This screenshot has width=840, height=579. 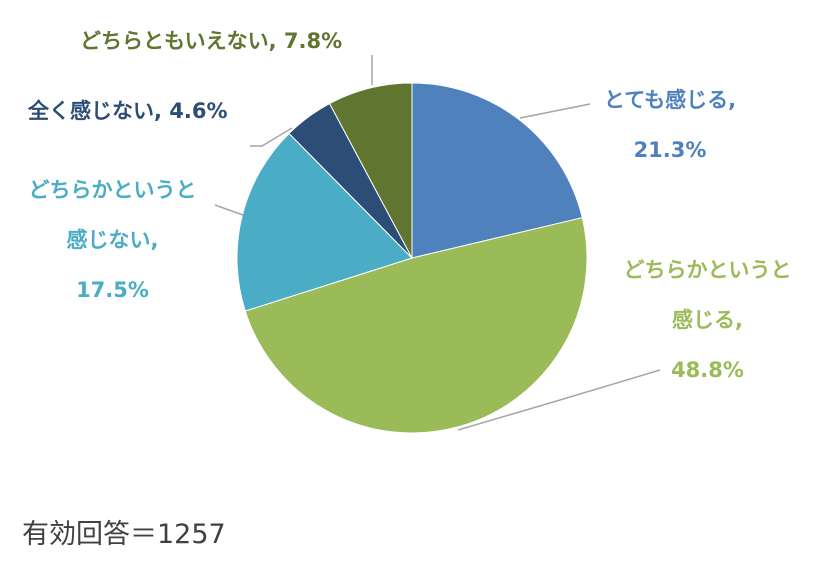 I want to click on label-value: 48.8%, so click(x=707, y=370).